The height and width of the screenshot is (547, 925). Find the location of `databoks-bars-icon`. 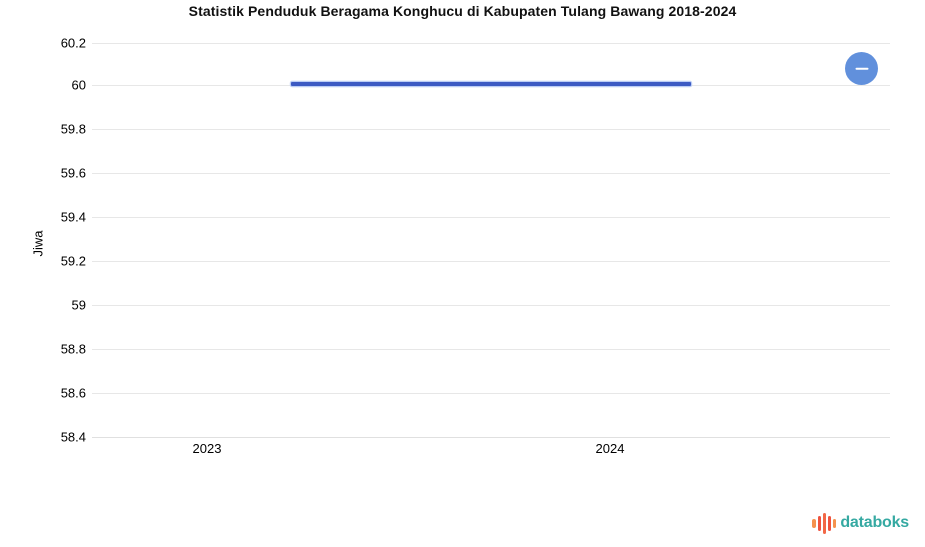

databoks-bars-icon is located at coordinates (824, 523).